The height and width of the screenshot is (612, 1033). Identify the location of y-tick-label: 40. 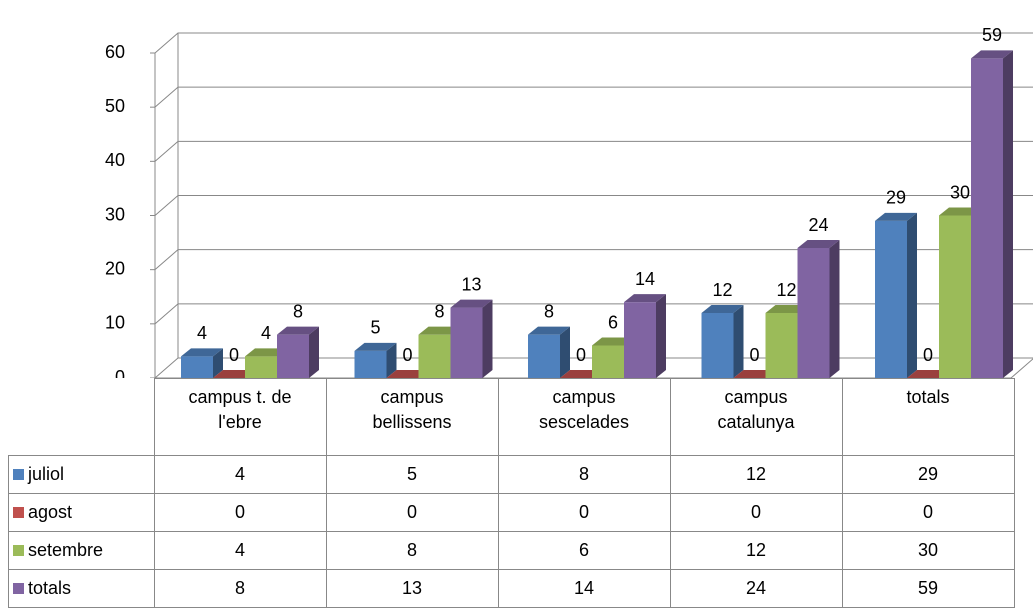
(115, 160).